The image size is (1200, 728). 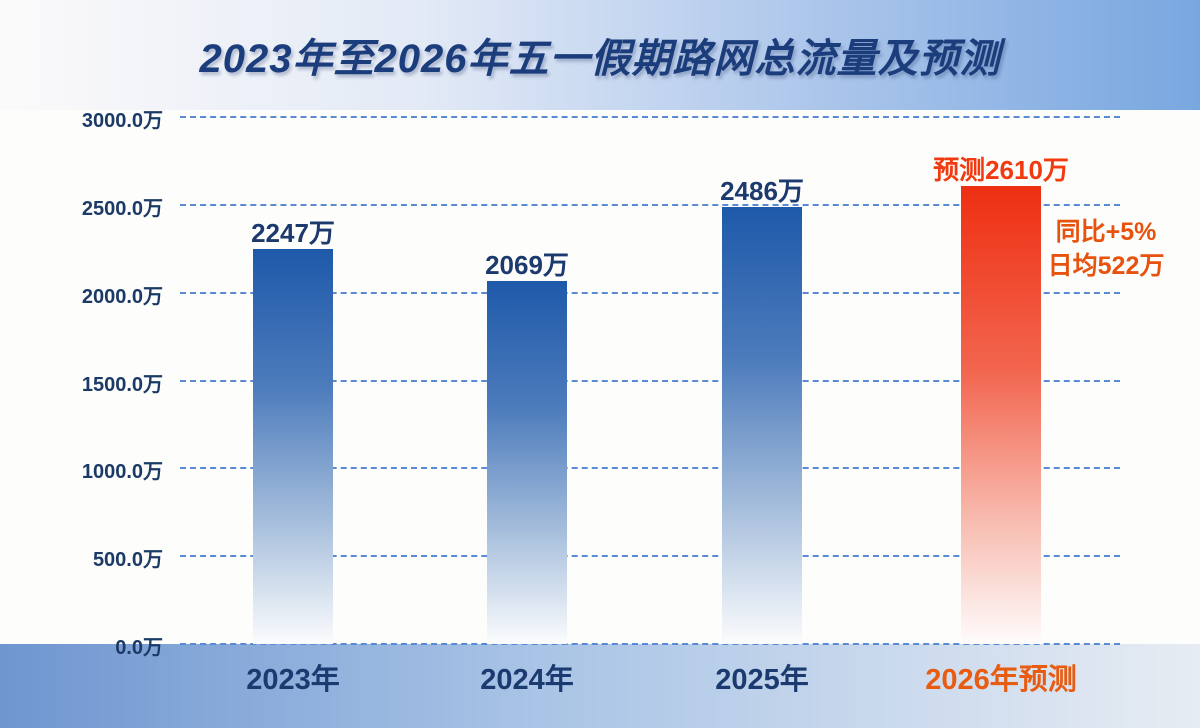 What do you see at coordinates (122, 208) in the screenshot?
I see `y-tick-label: 2500.0万` at bounding box center [122, 208].